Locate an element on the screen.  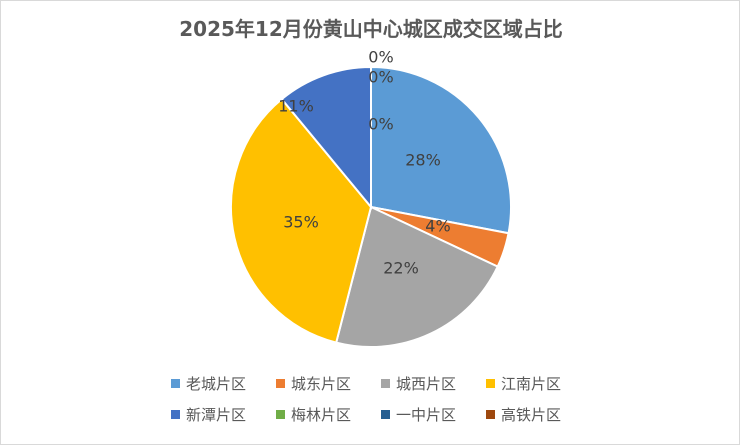
legend-item-4: 江南片区 is located at coordinates (538, 383).